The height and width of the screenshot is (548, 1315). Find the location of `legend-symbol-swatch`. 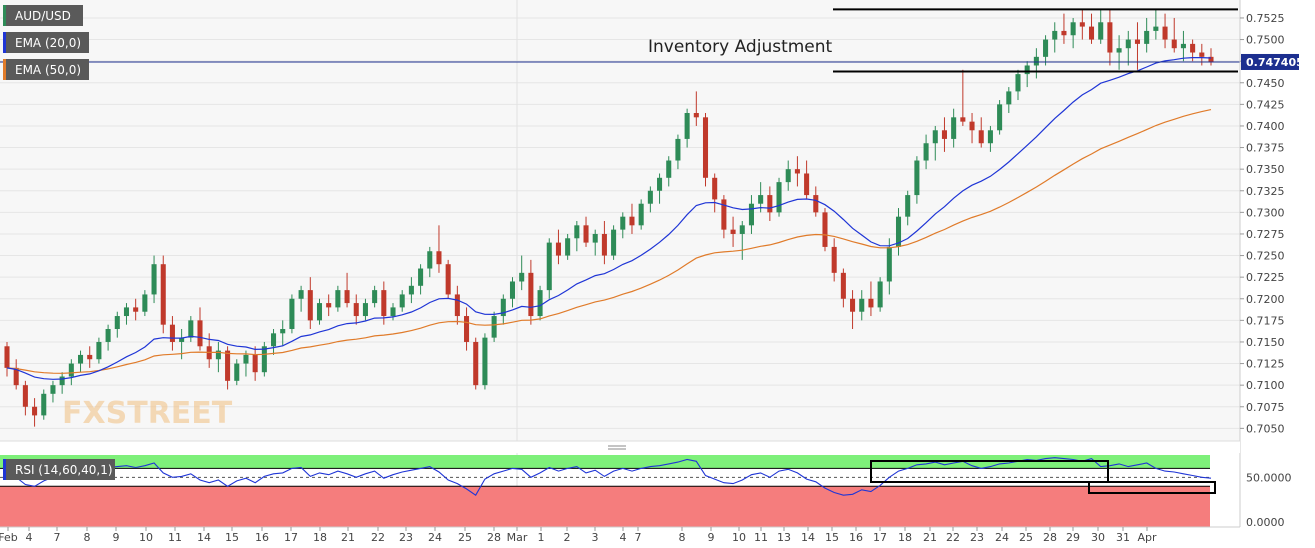

legend-symbol-swatch is located at coordinates (4, 15).